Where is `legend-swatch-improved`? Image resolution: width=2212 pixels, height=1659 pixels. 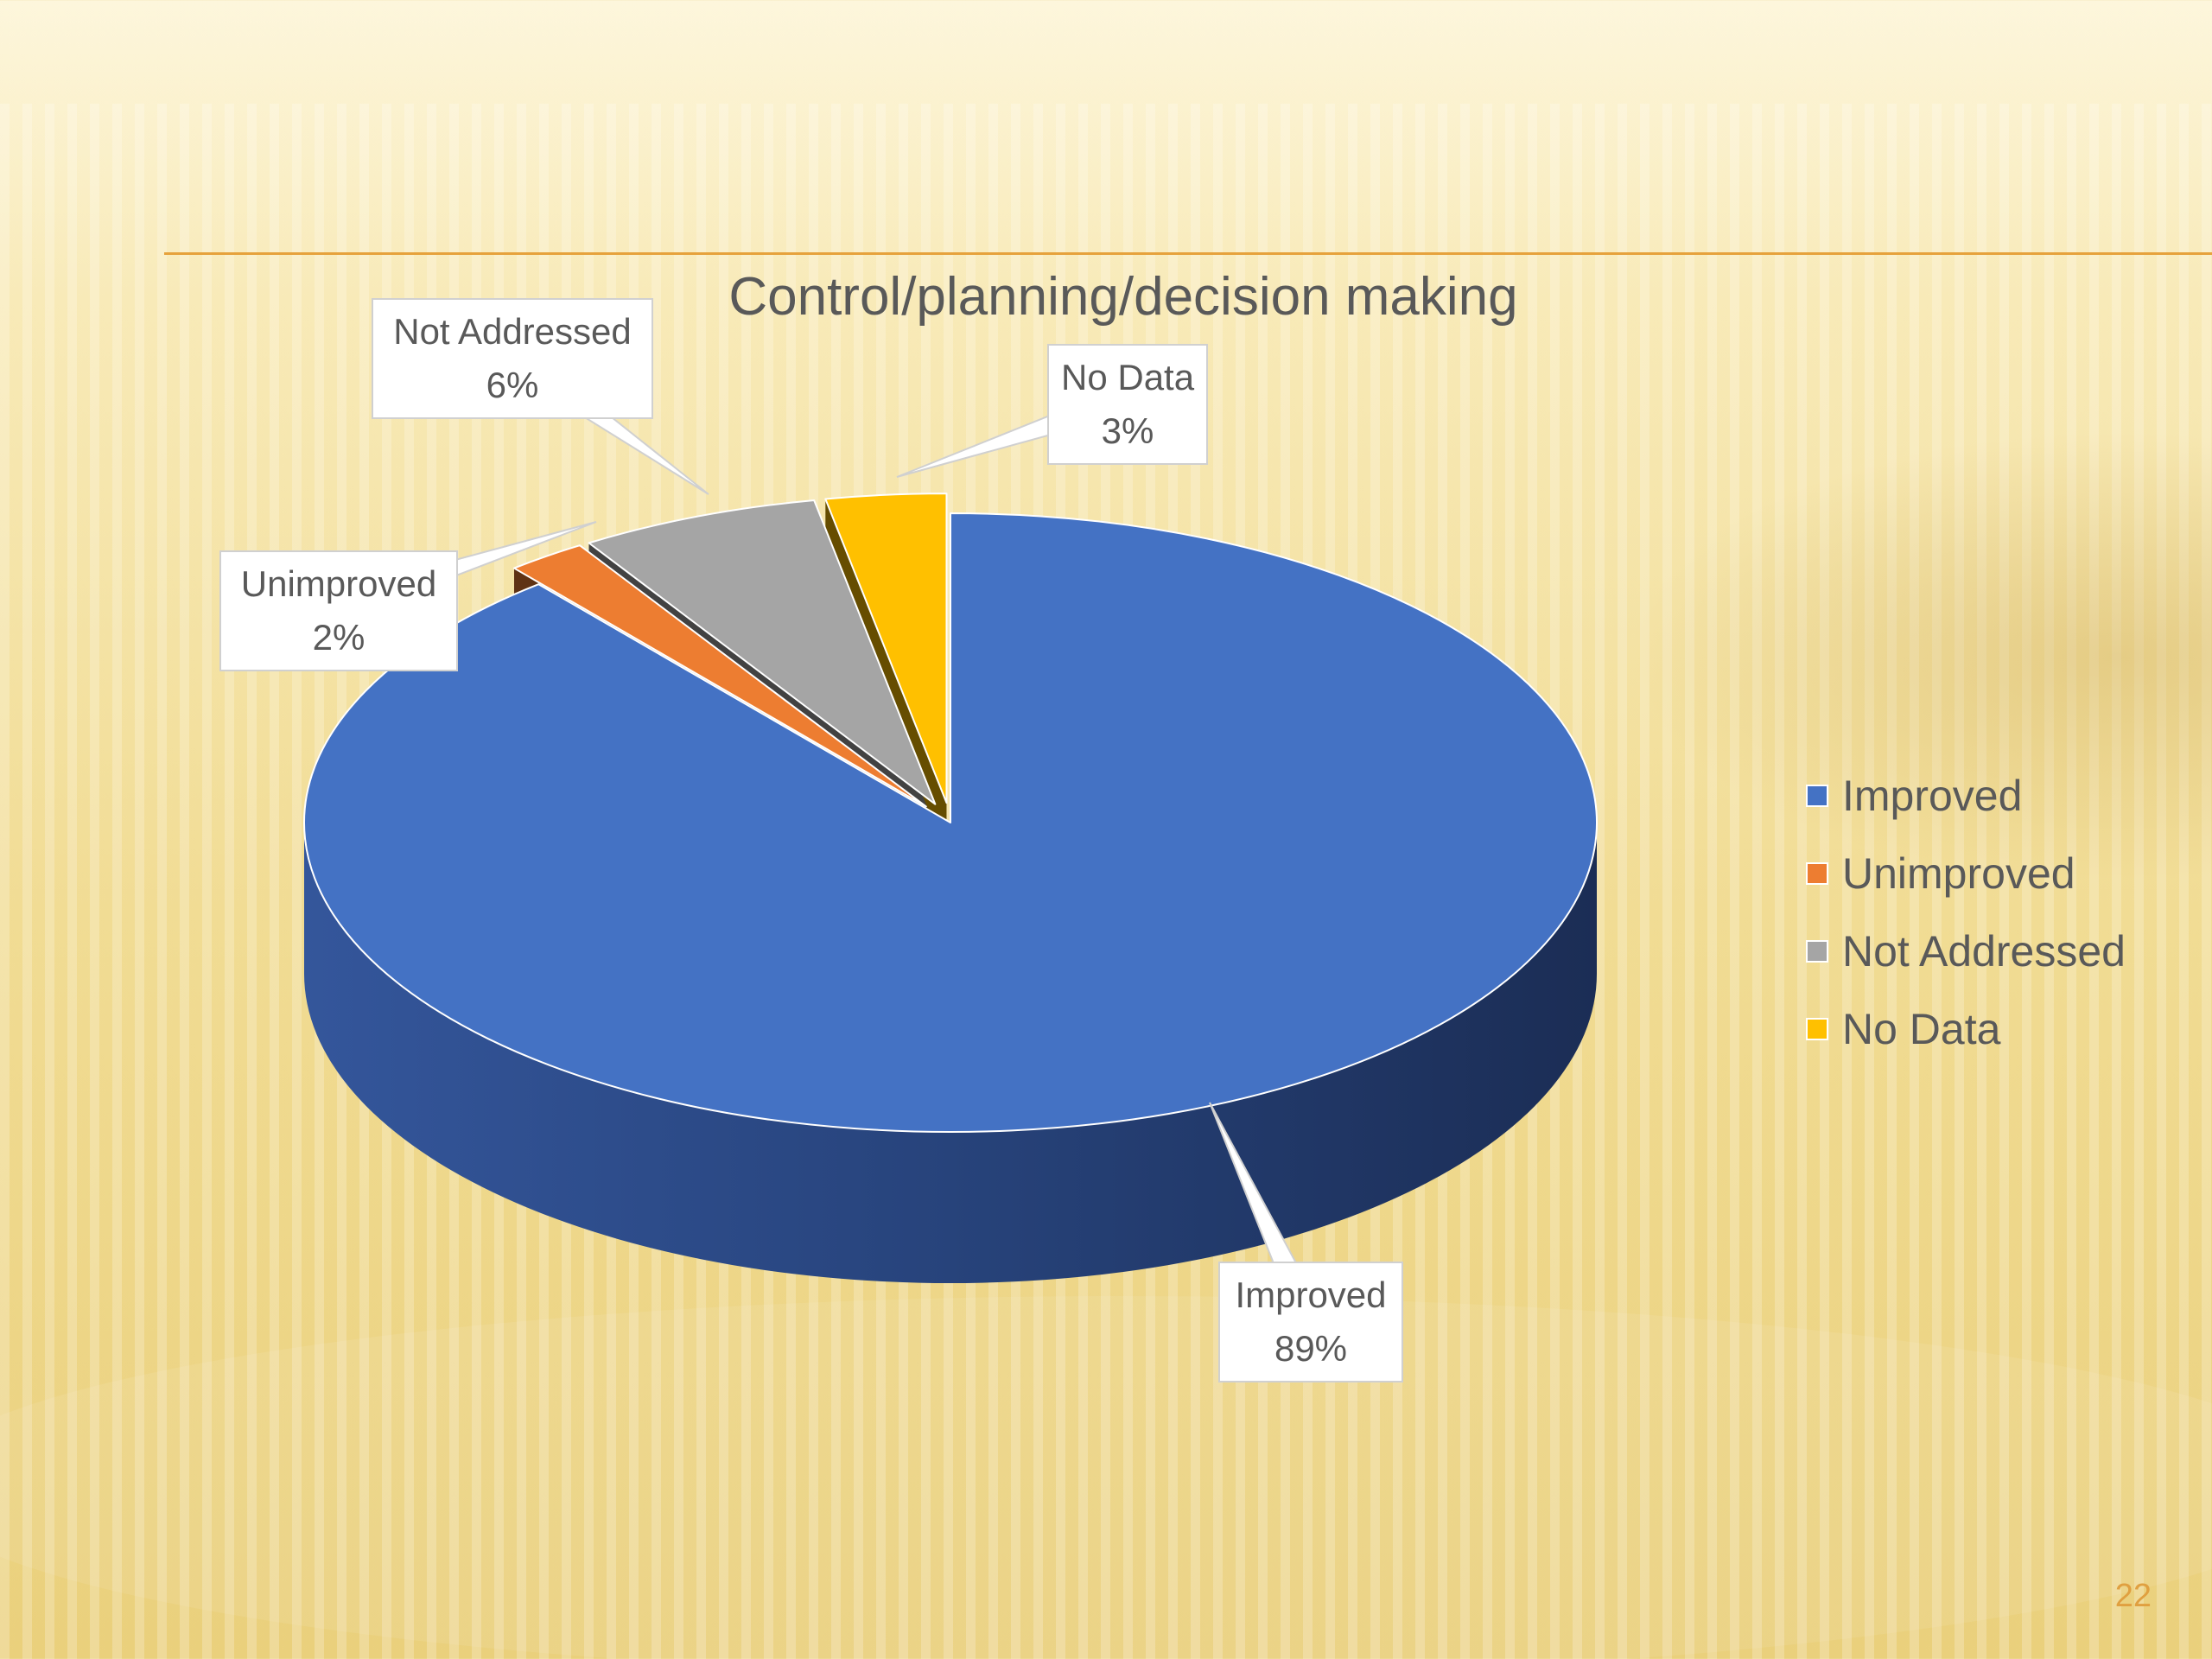 legend-swatch-improved is located at coordinates (1817, 796).